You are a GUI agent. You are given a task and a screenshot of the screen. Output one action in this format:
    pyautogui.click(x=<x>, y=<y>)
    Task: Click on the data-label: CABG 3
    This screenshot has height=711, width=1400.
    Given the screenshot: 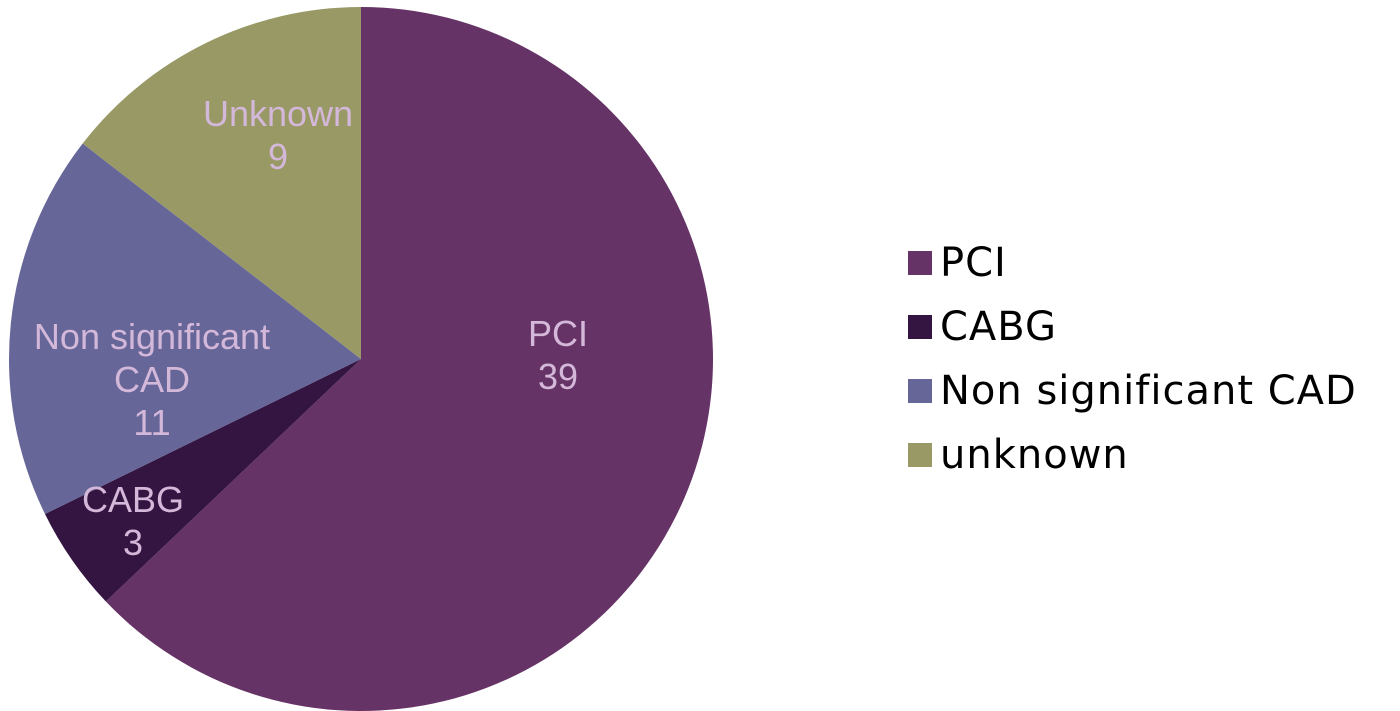 What is the action you would take?
    pyautogui.click(x=139, y=521)
    